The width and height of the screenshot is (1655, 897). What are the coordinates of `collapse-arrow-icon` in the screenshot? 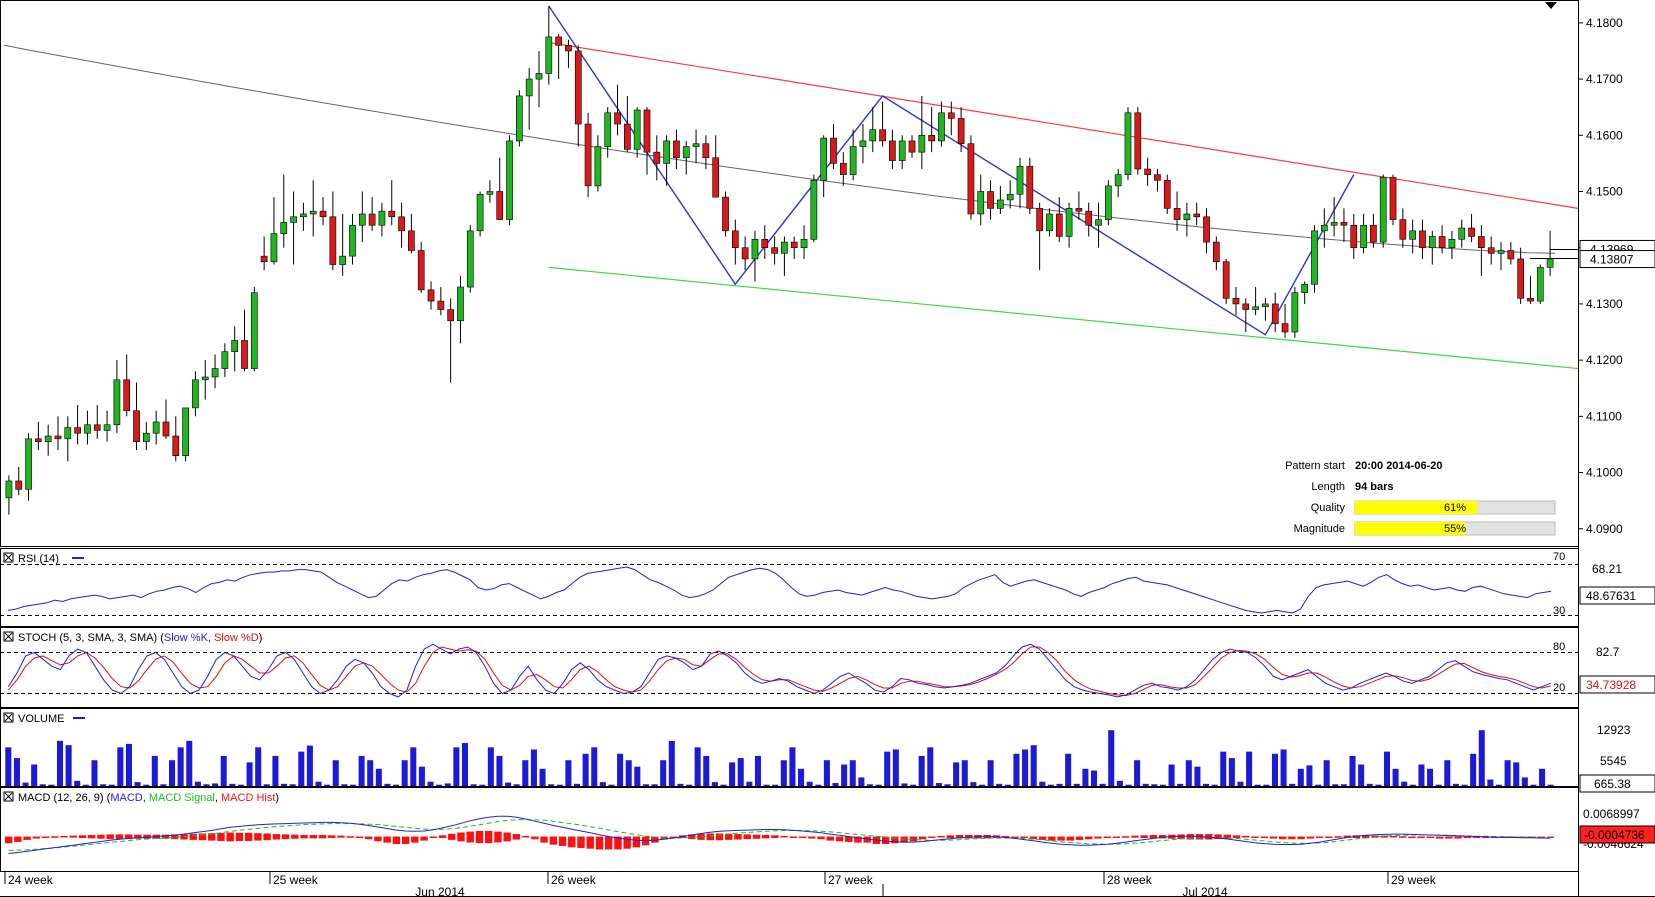 It's located at (1551, 5).